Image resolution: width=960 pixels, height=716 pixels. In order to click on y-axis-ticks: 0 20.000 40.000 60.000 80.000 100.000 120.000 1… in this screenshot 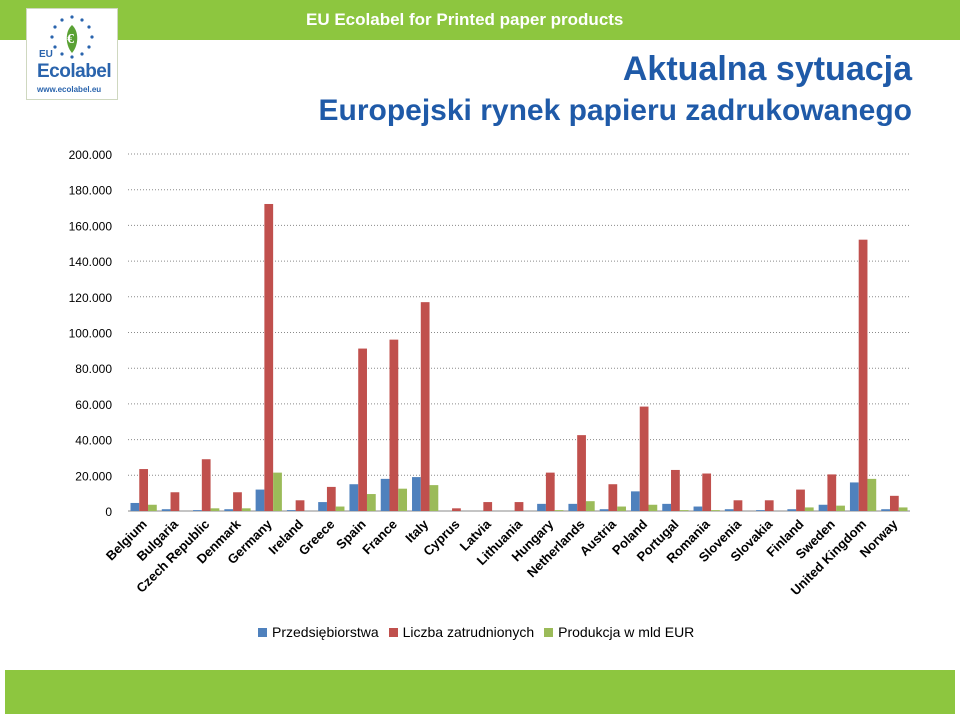, I will do `click(91, 333)`.